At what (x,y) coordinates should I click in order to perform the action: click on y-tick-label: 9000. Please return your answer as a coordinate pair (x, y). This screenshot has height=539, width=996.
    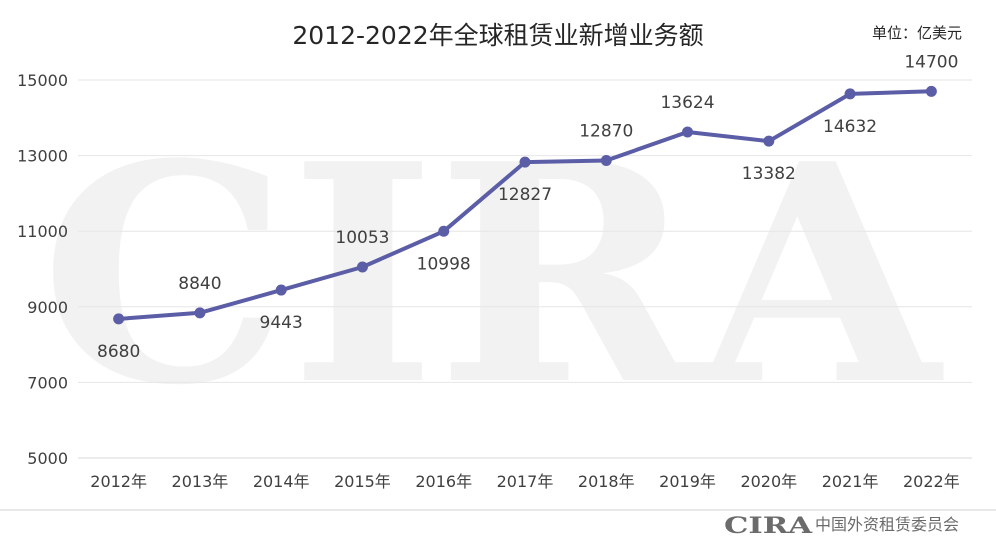
    Looking at the image, I should click on (47, 307).